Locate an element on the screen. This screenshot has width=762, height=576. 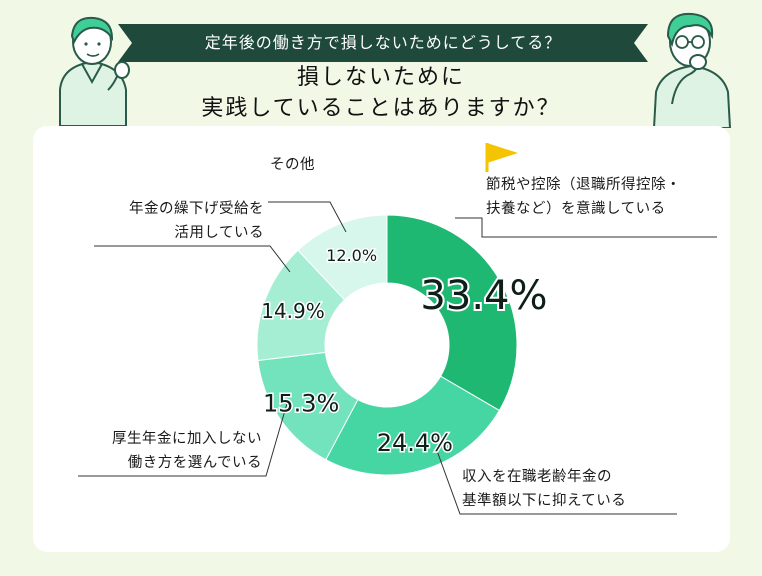
label-cat3: 厚生年金に加入しない 働き方を選んでいる is located at coordinates (172, 451).